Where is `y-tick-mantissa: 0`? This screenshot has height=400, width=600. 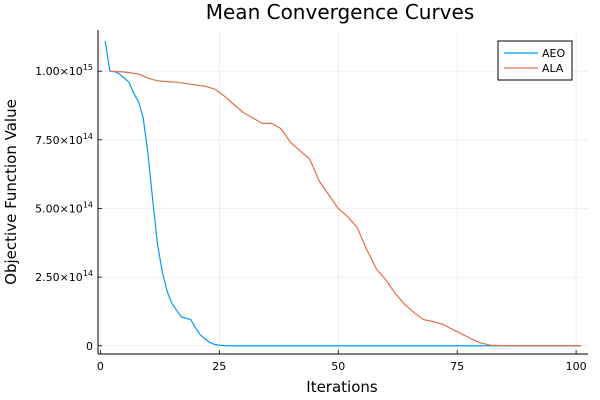
y-tick-mantissa: 0 is located at coordinates (89, 346).